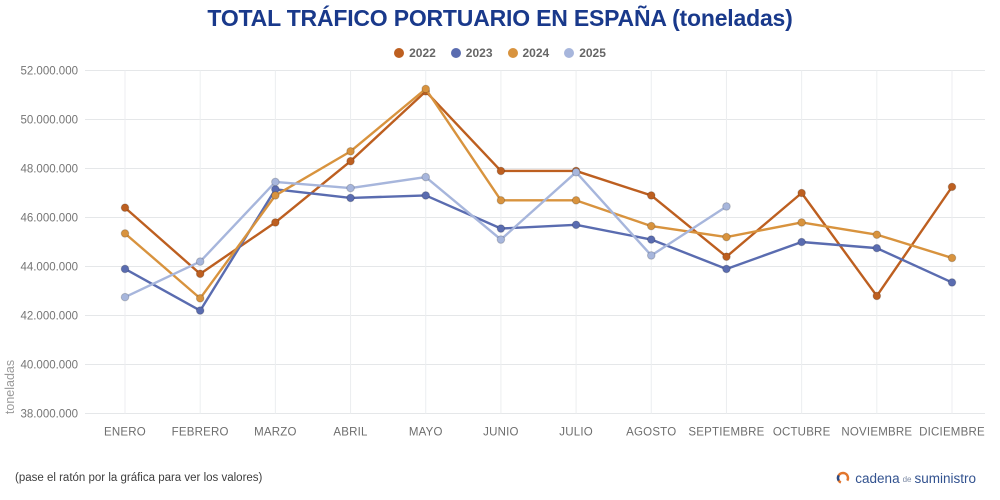 The height and width of the screenshot is (500, 1000). Describe the element at coordinates (399, 53) in the screenshot. I see `legend-dot-2022` at that location.